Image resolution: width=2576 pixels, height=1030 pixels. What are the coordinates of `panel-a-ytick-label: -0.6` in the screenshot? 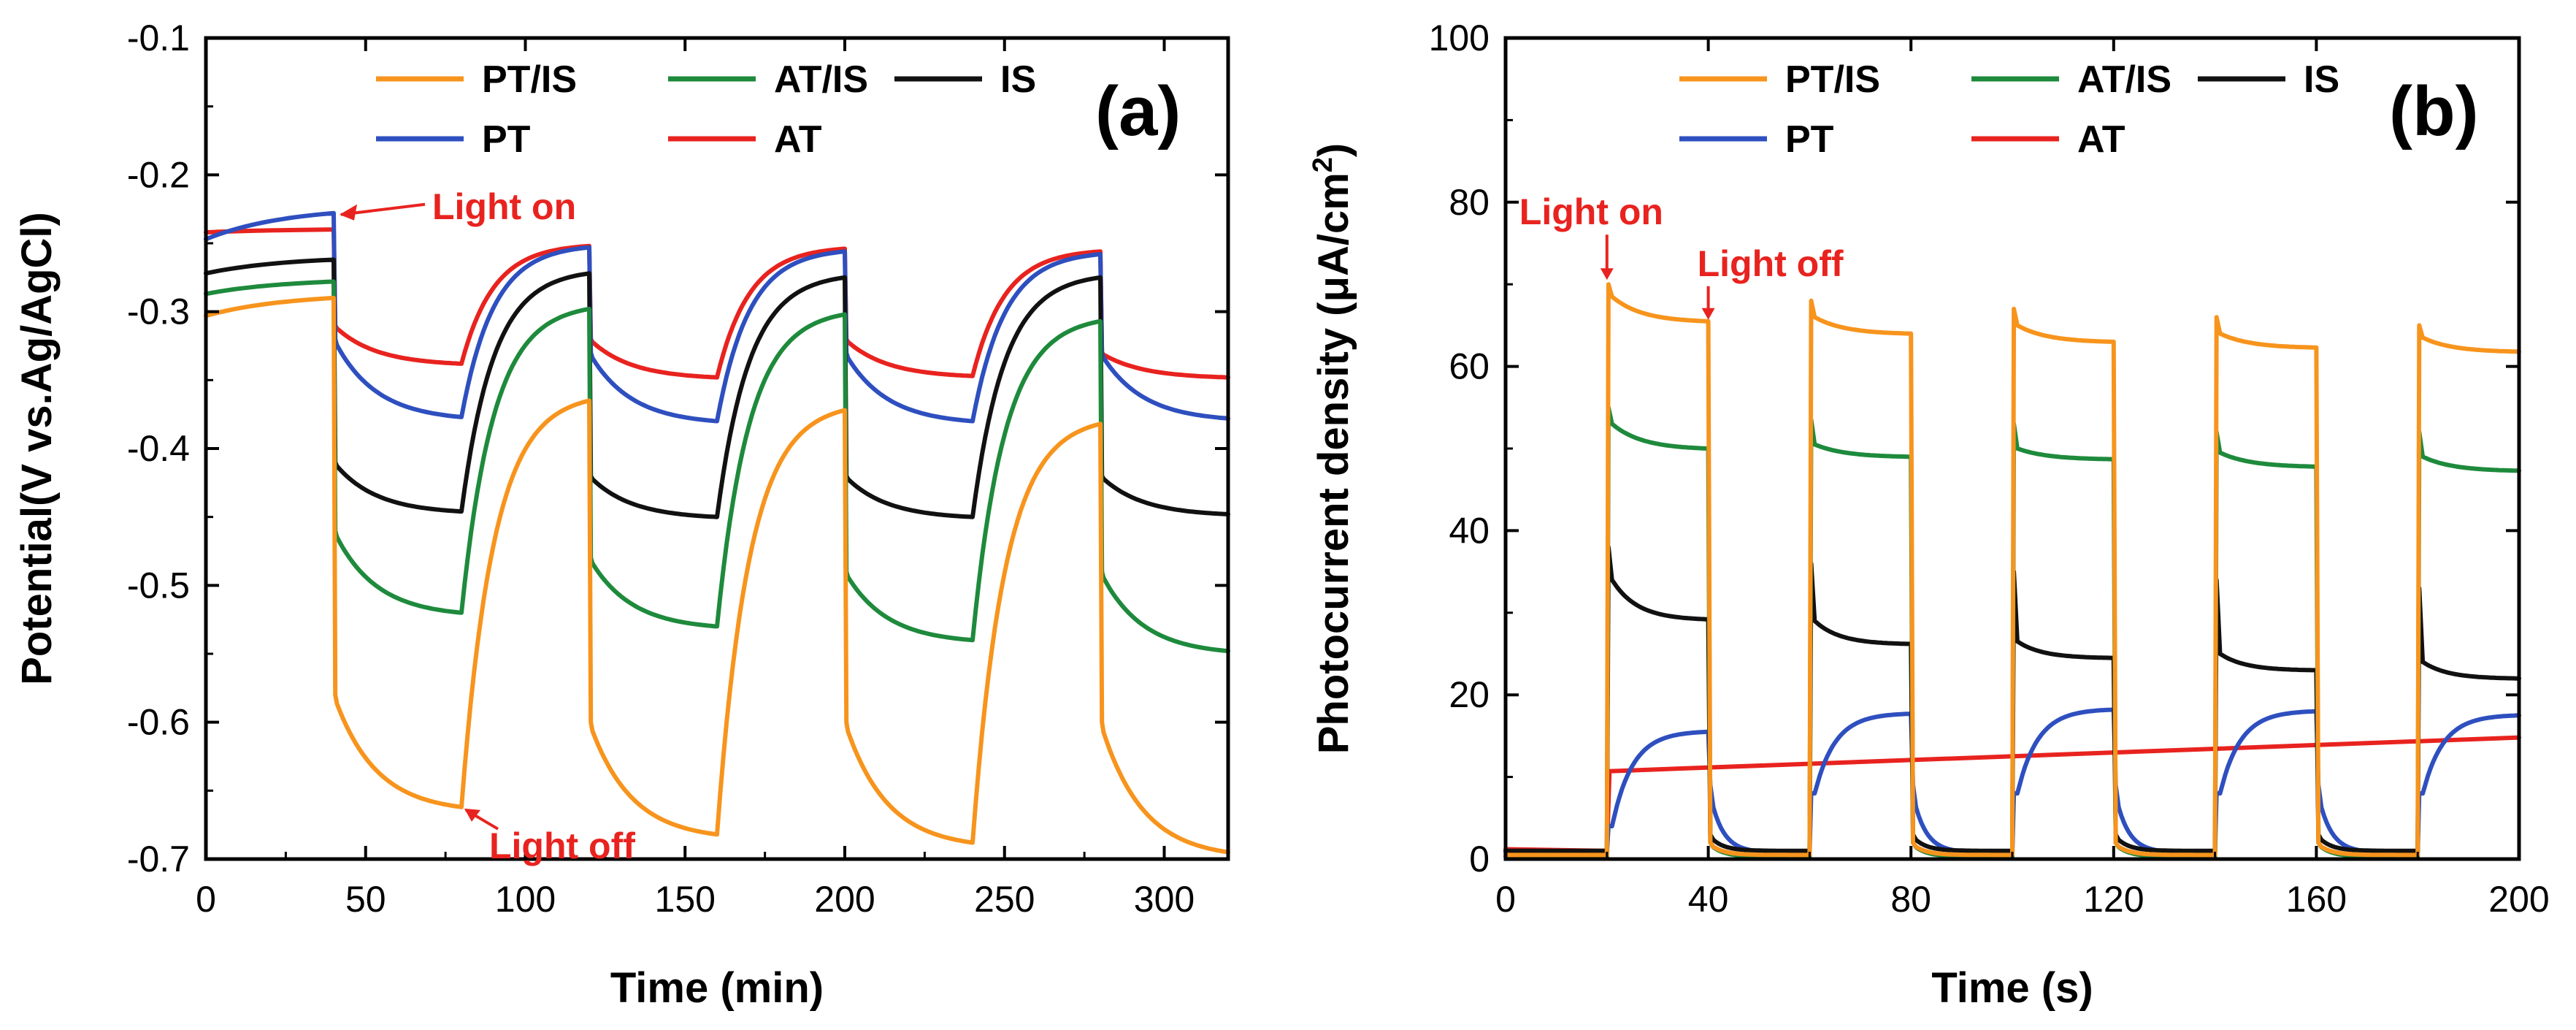 It's located at (158, 723).